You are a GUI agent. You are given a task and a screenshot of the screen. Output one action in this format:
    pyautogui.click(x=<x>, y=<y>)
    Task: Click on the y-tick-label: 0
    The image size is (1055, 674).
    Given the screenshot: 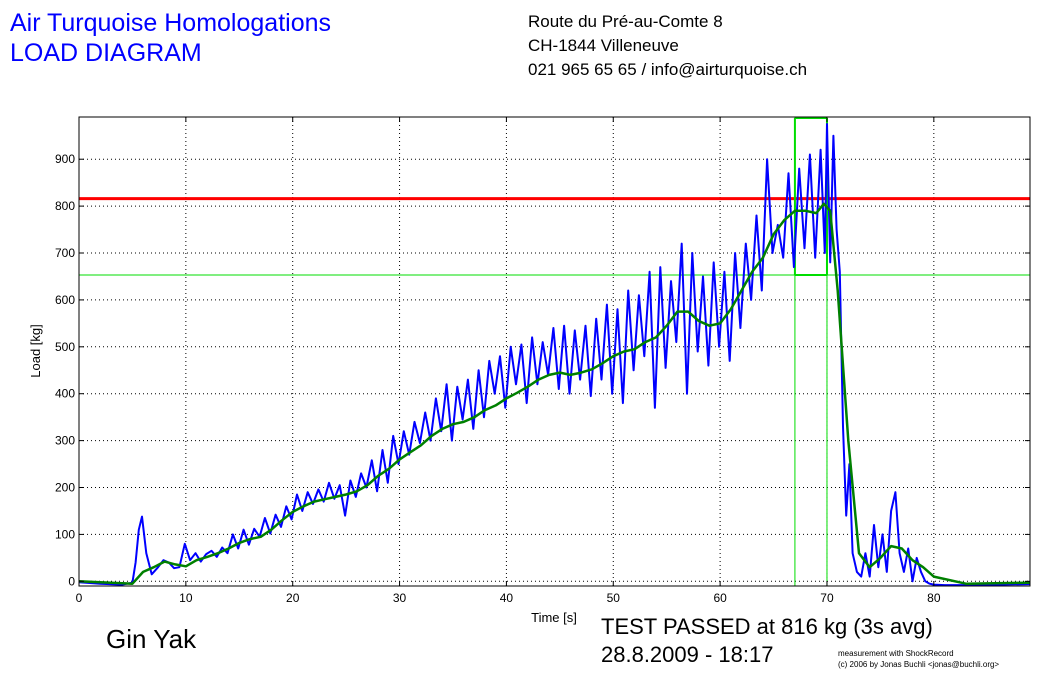 What is the action you would take?
    pyautogui.click(x=71, y=581)
    